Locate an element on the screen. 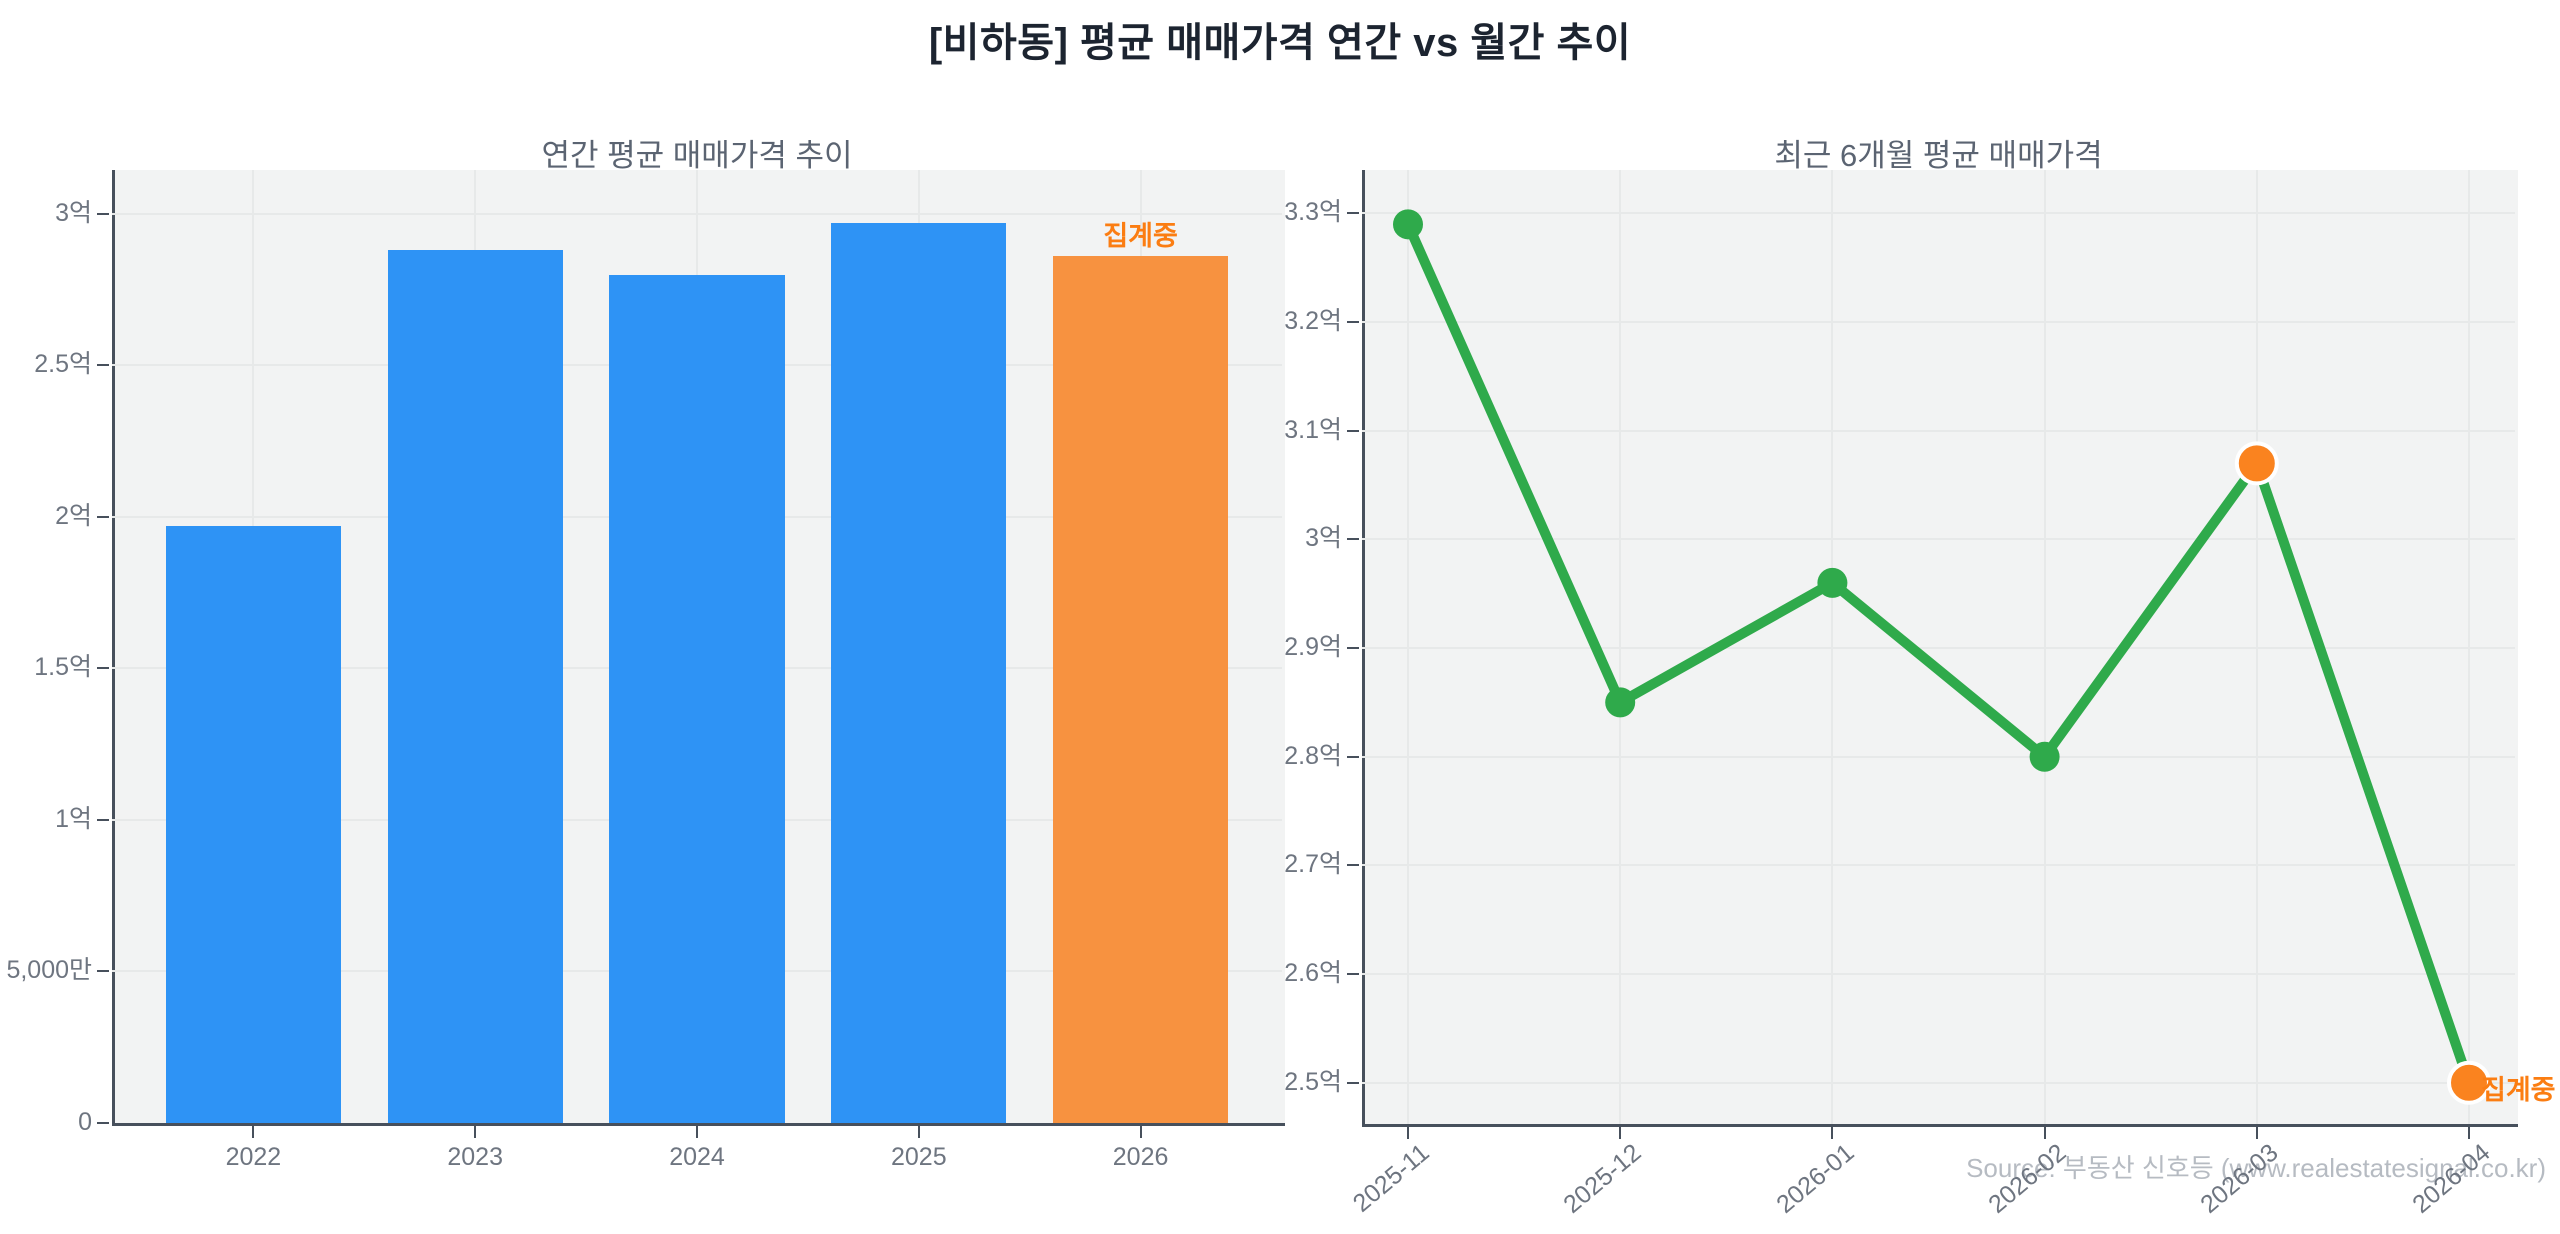  bar-2022 is located at coordinates (253, 824).